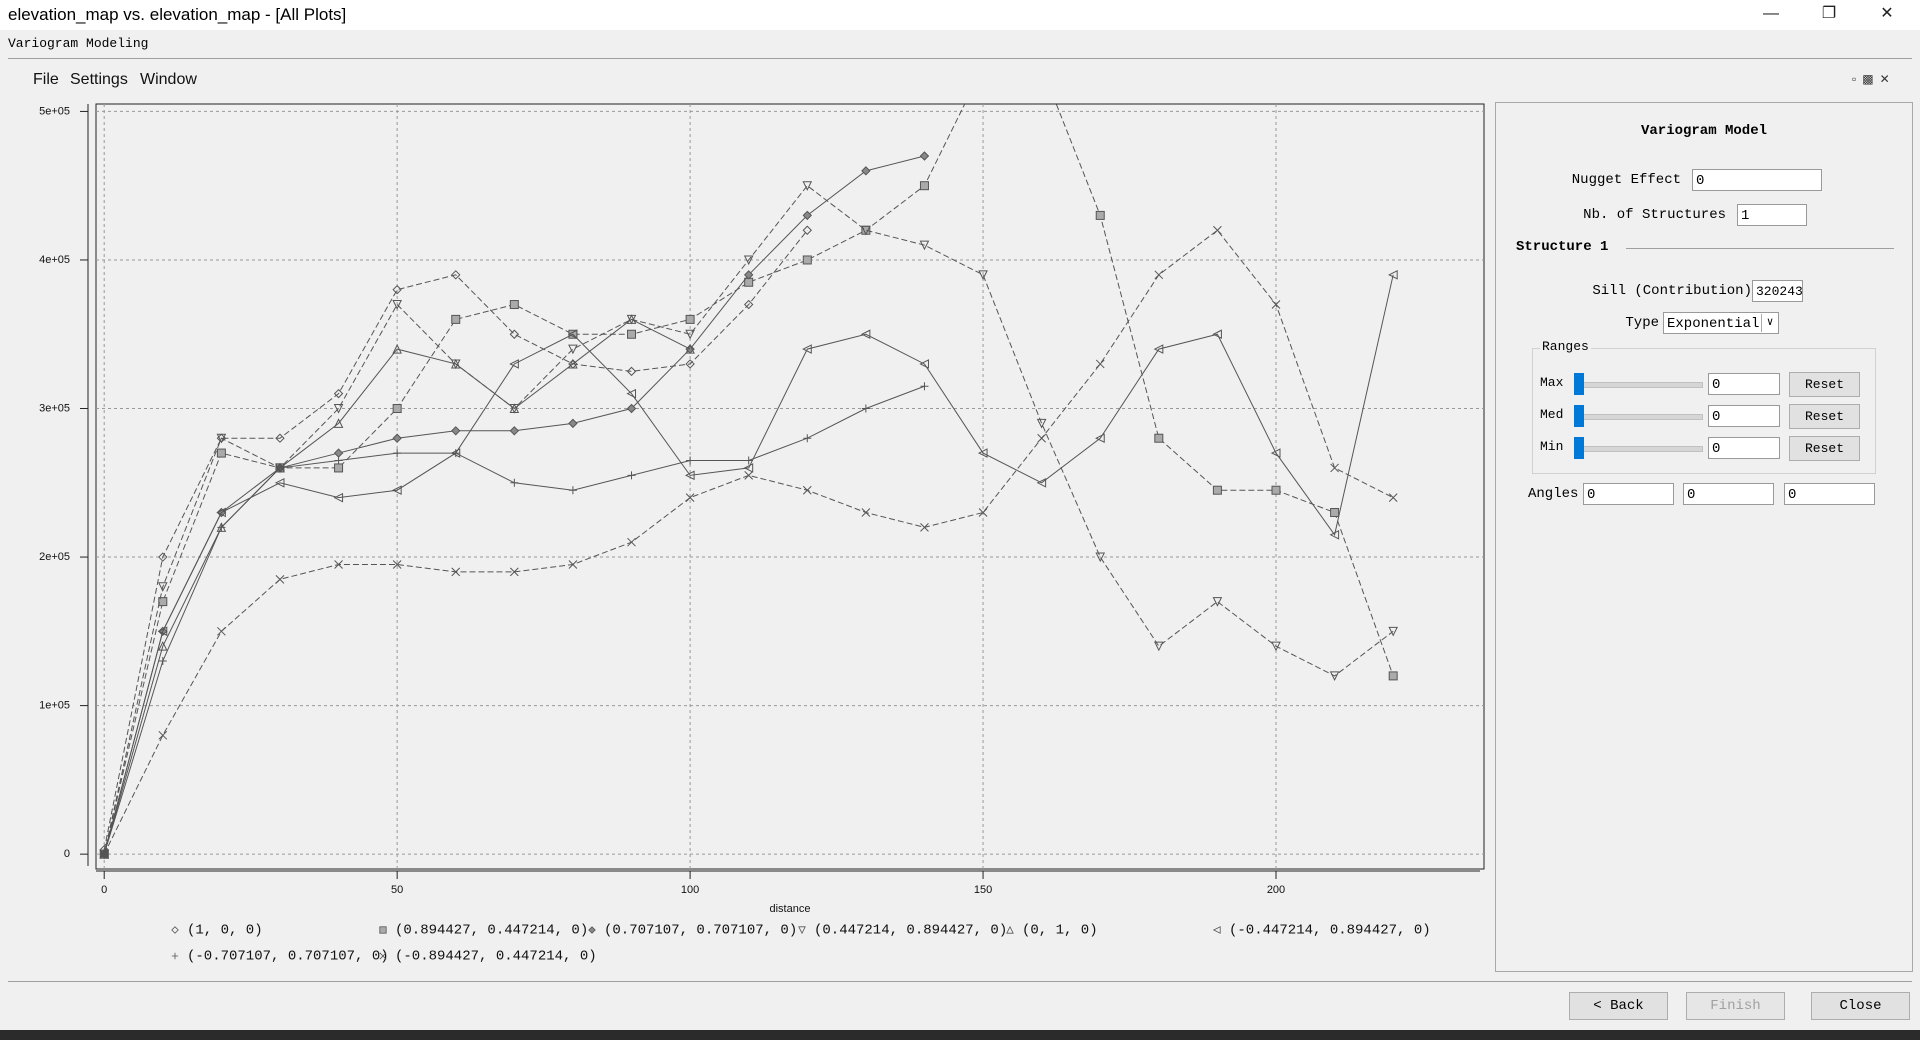 This screenshot has height=1040, width=1920. I want to click on x-tick-label: 100, so click(690, 890).